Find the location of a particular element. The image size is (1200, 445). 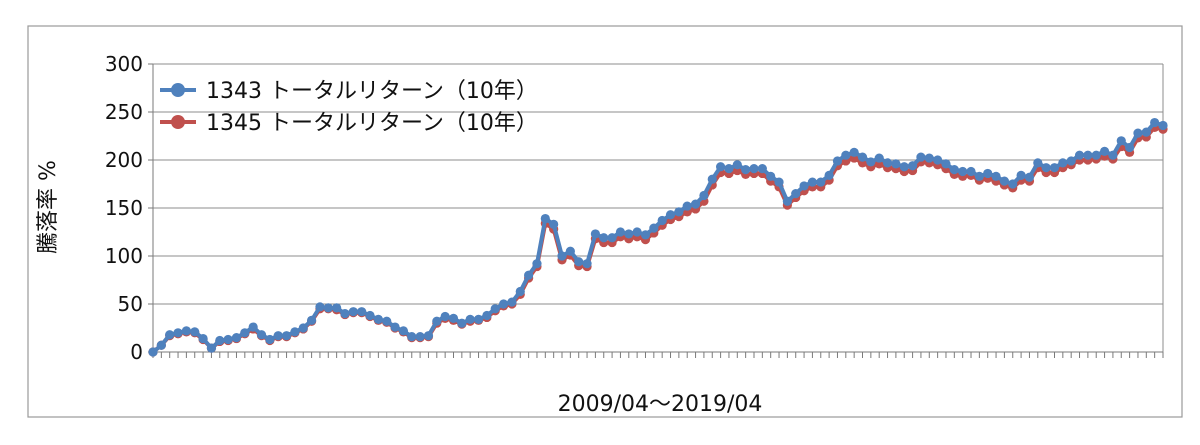

y-tick-label: 50 is located at coordinates (130, 304).